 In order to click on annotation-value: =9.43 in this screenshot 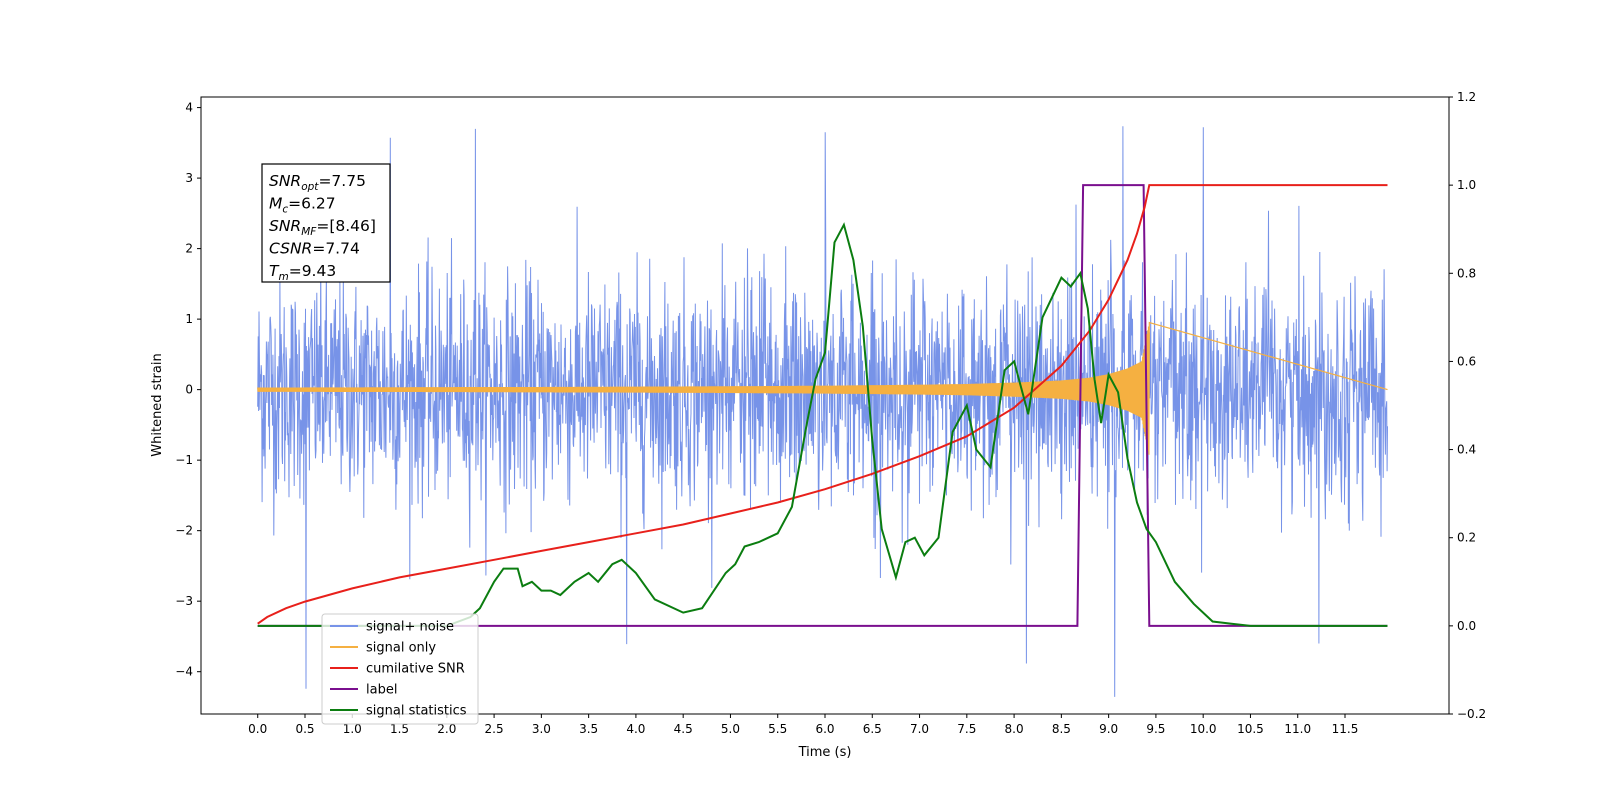, I will do `click(313, 271)`.